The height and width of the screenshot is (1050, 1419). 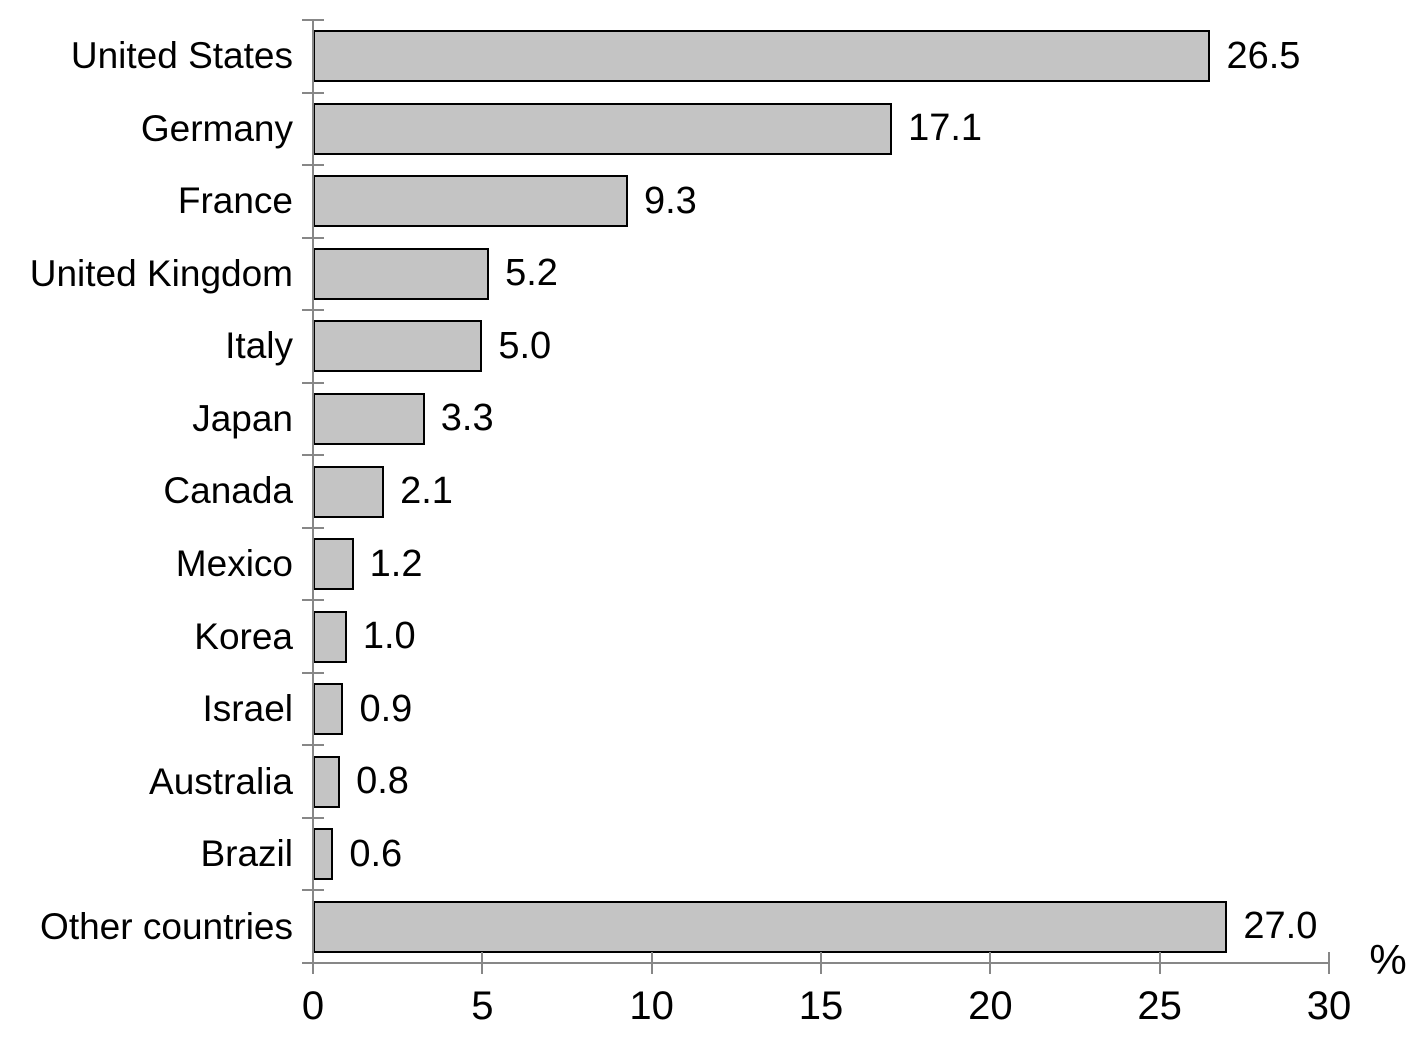 What do you see at coordinates (181, 56) in the screenshot?
I see `category-label: United States` at bounding box center [181, 56].